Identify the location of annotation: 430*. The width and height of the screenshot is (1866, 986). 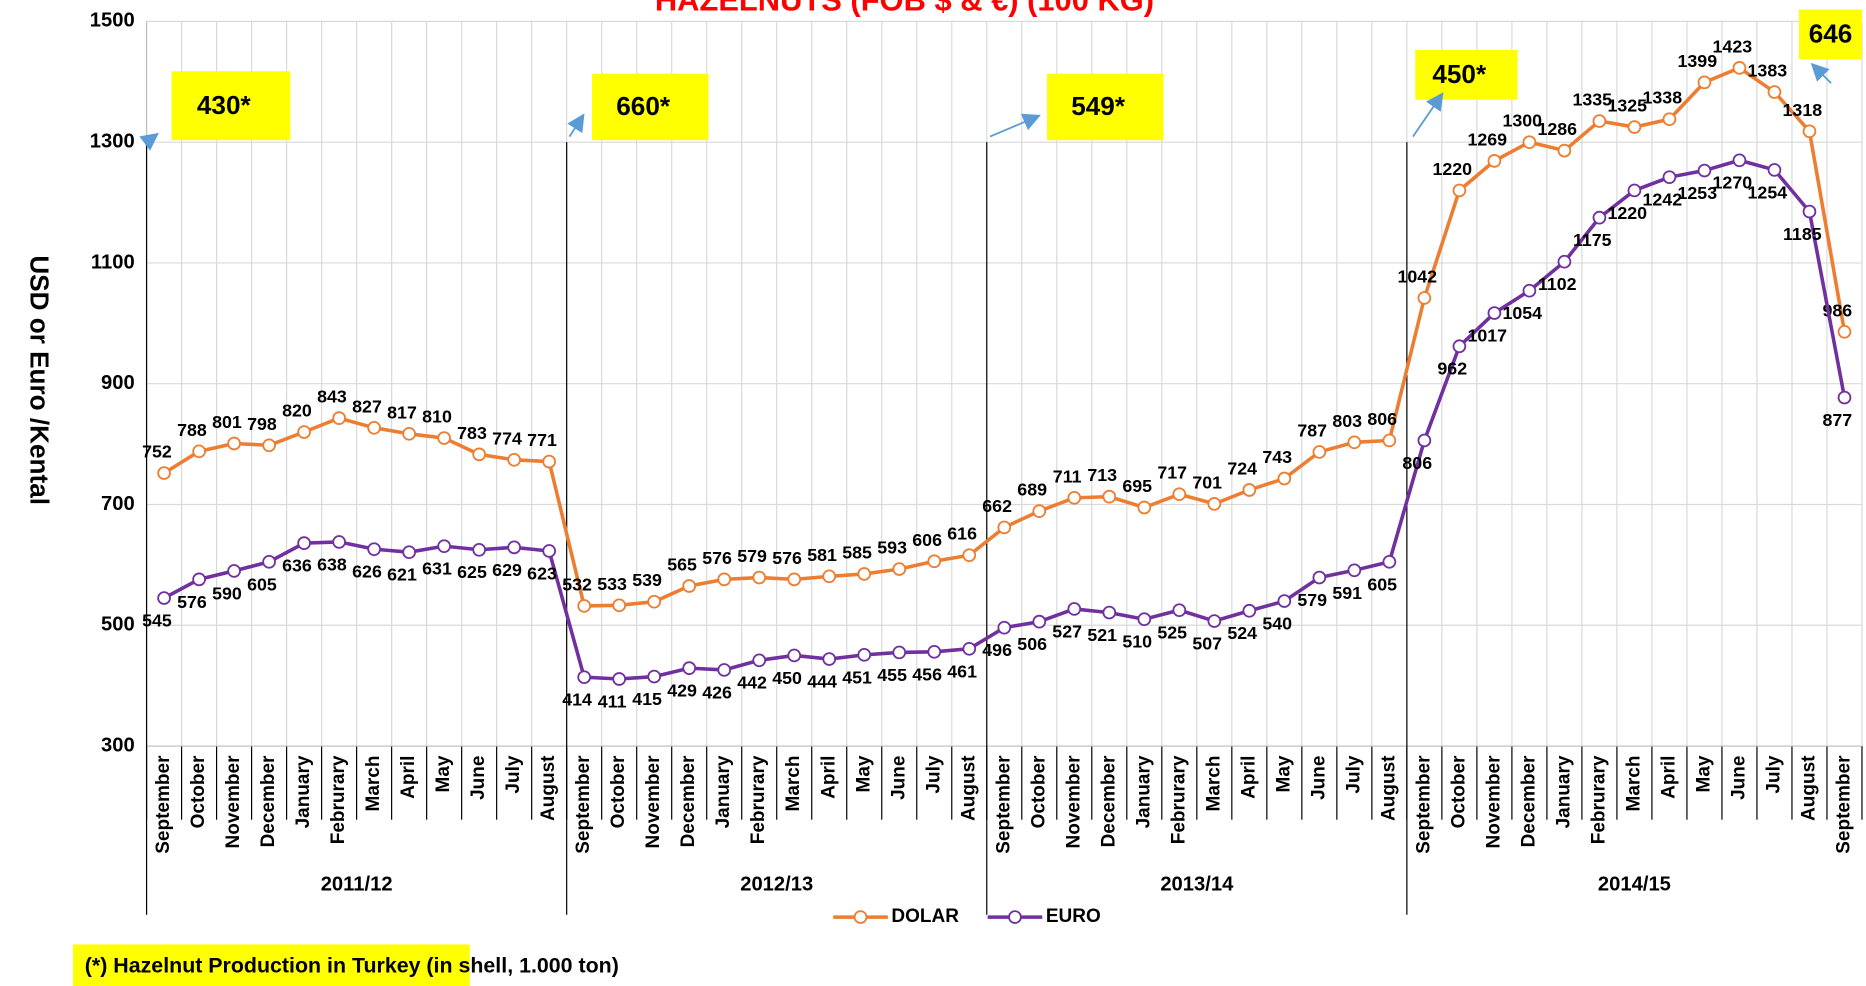
(224, 105).